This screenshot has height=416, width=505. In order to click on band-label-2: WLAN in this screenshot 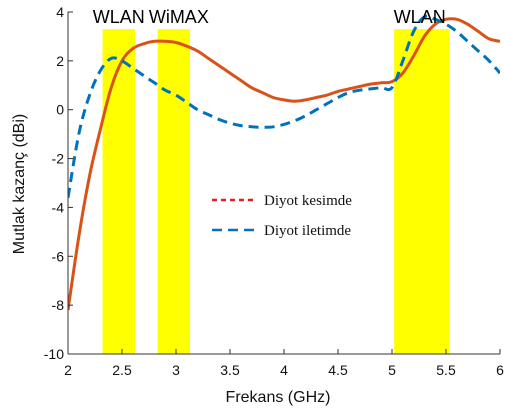, I will do `click(420, 17)`.